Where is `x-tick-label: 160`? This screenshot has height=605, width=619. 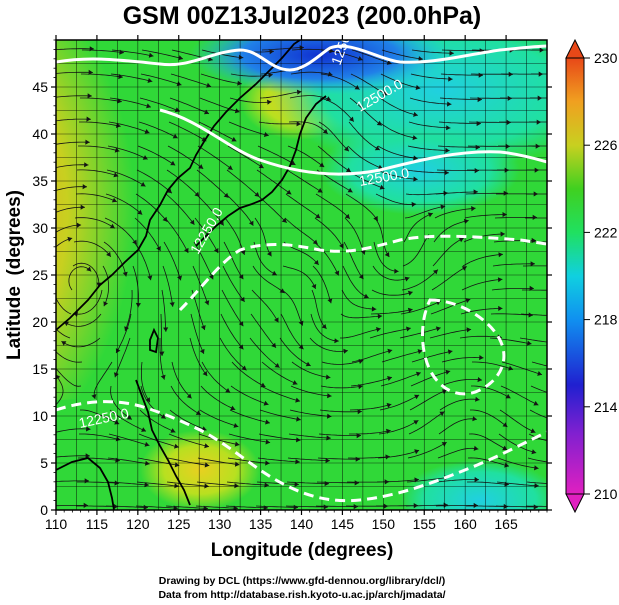 x-tick-label: 160 is located at coordinates (465, 524).